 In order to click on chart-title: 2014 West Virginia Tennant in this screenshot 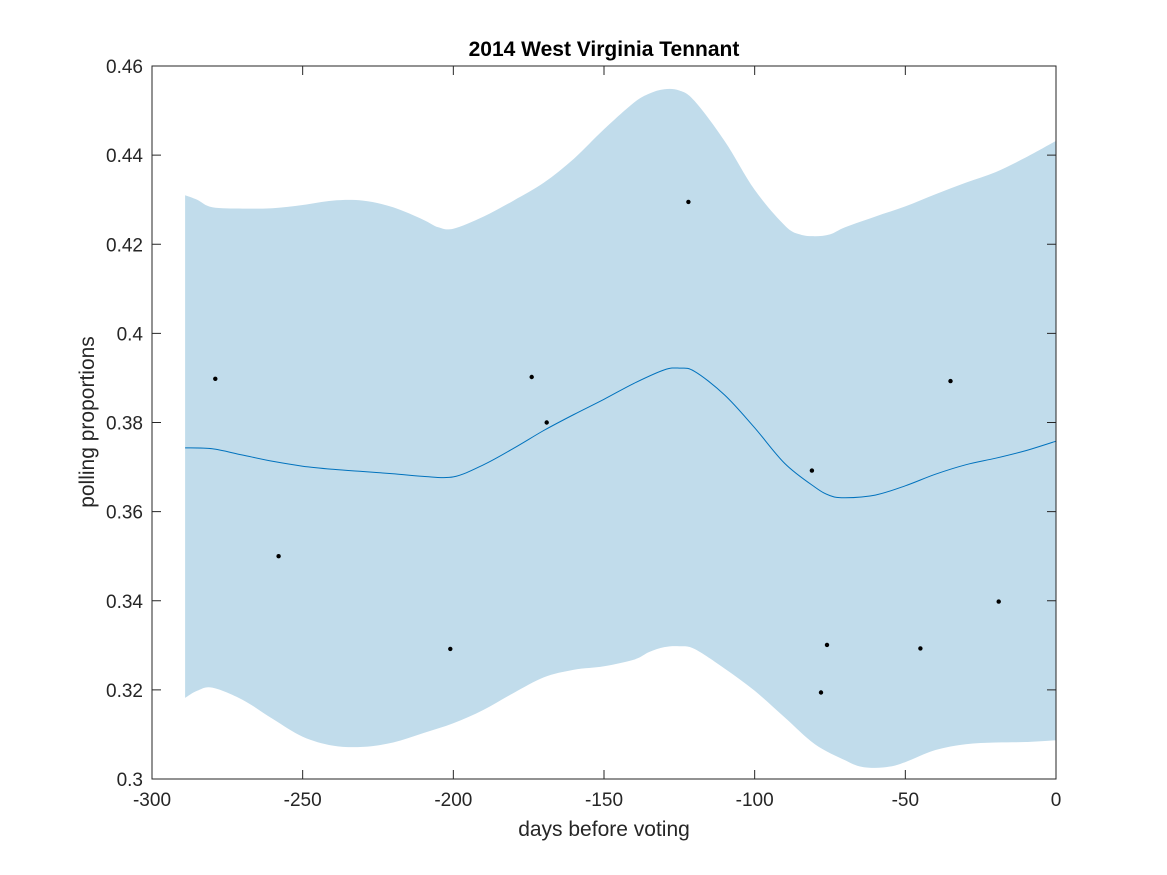, I will do `click(604, 49)`.